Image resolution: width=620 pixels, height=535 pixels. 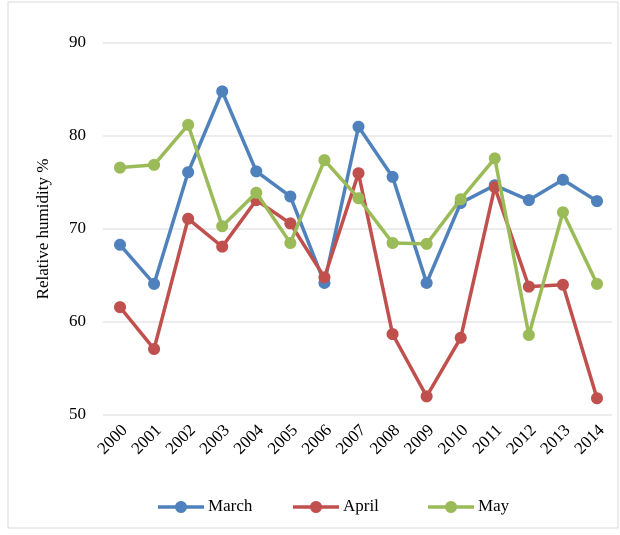 I want to click on y-axis-label: Relative humidity %, so click(x=42, y=229).